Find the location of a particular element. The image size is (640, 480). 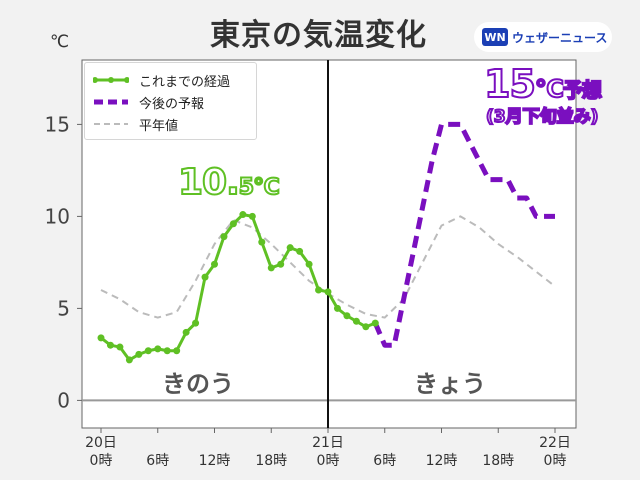

chart-title: 東京の気温変化 is located at coordinates (318, 35).